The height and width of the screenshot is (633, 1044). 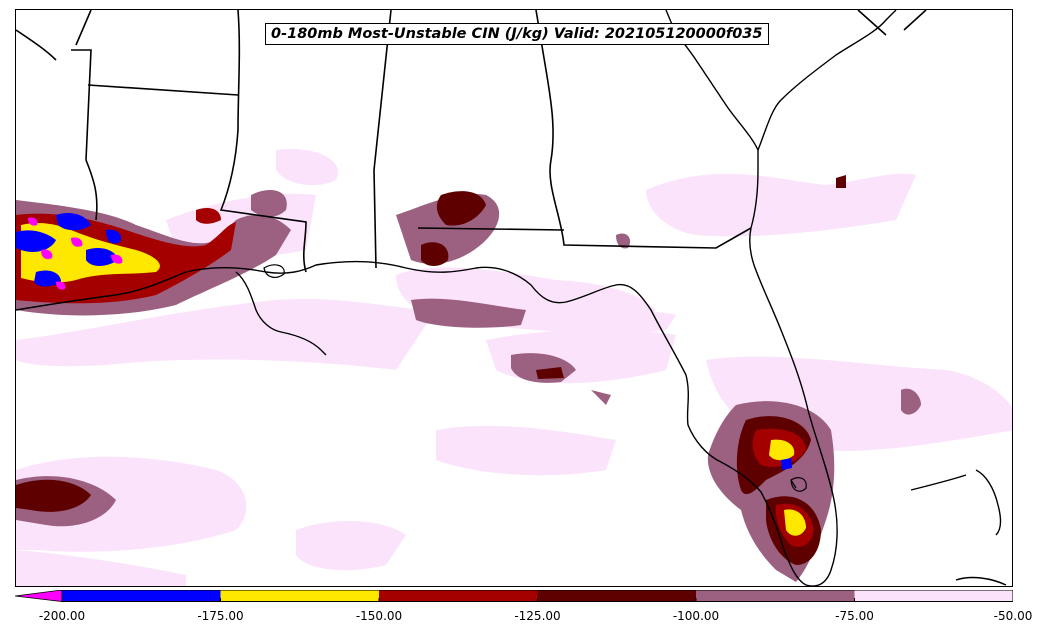 I want to click on colorbar-extend-below, so click(x=38, y=595).